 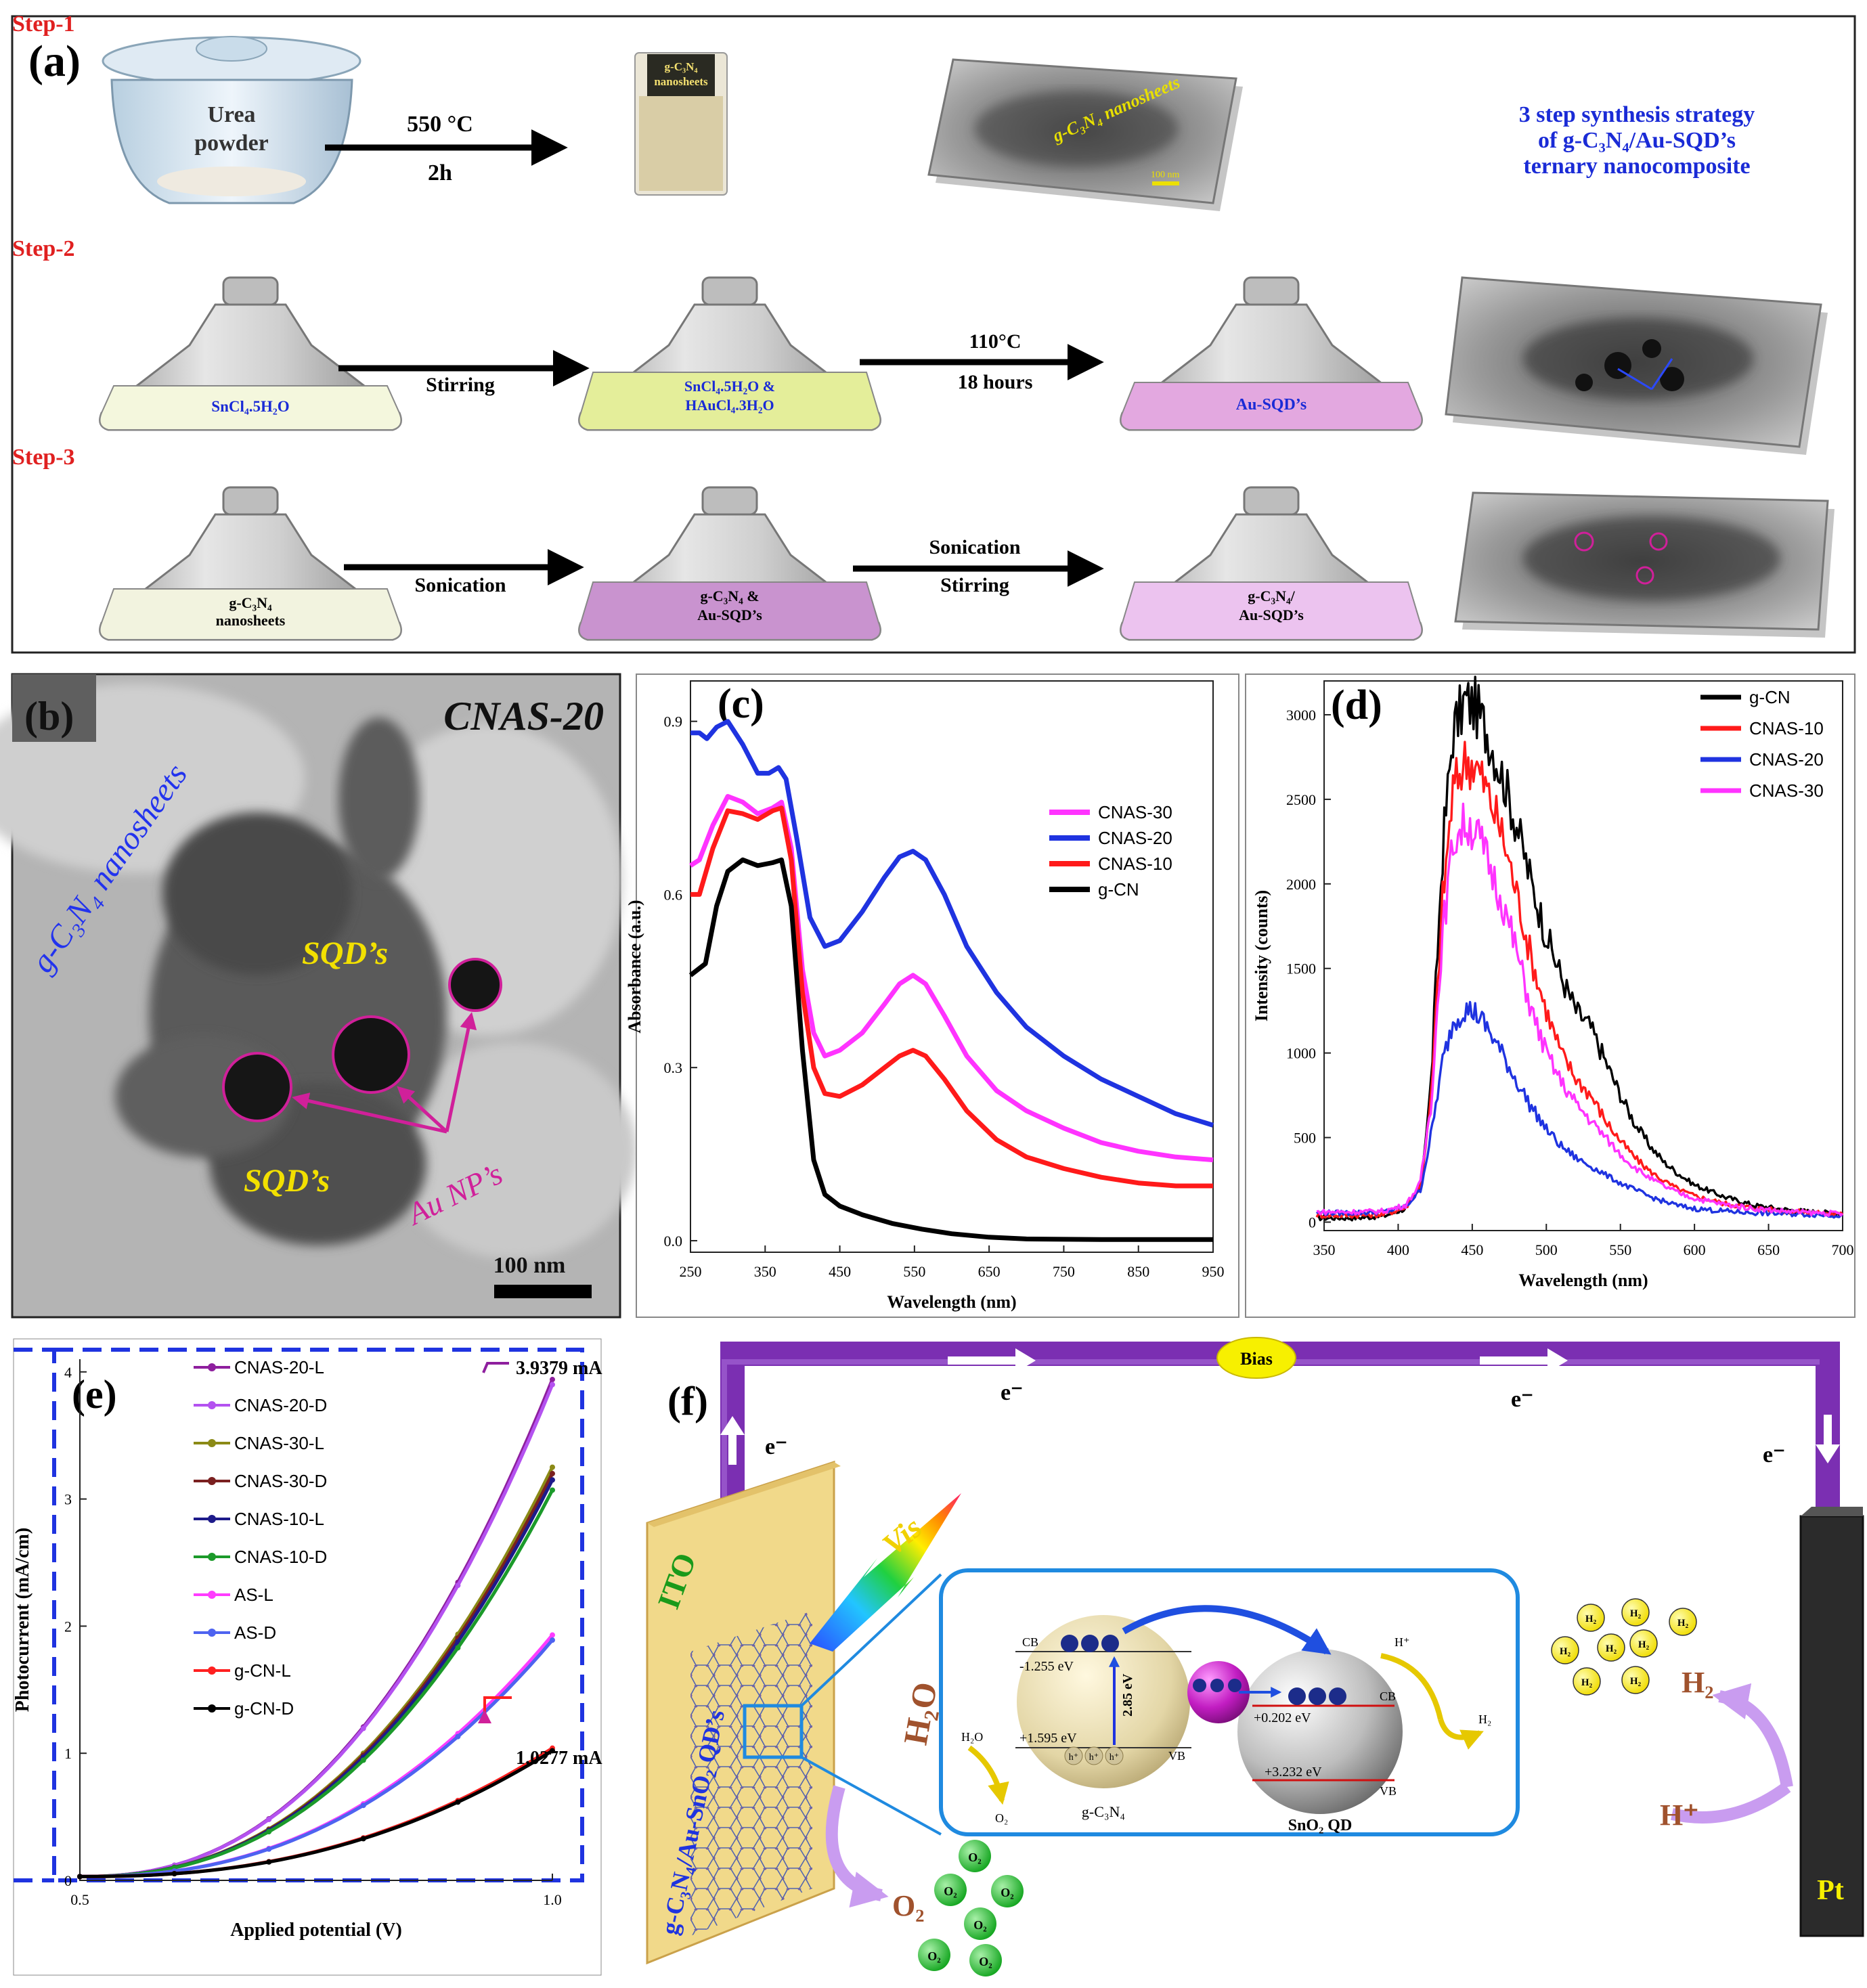 What do you see at coordinates (729, 614) in the screenshot?
I see `flask-gcn-au-label-2: Au-SQD’s` at bounding box center [729, 614].